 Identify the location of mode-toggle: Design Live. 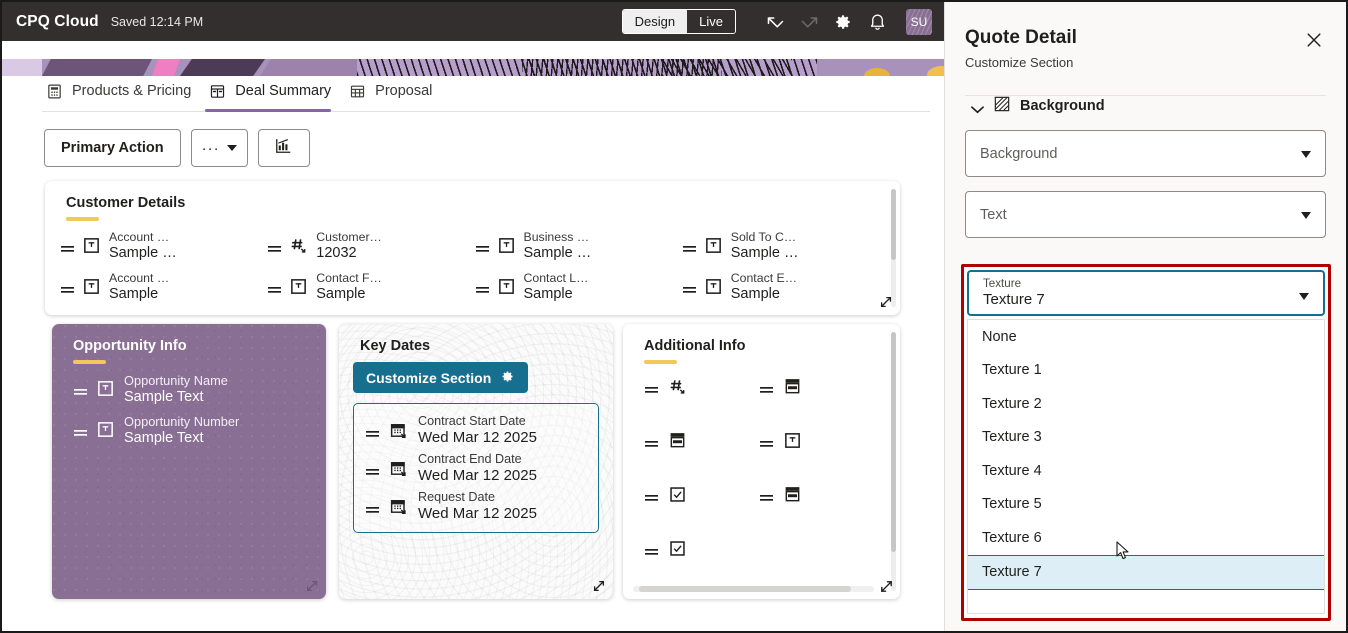
(678, 21).